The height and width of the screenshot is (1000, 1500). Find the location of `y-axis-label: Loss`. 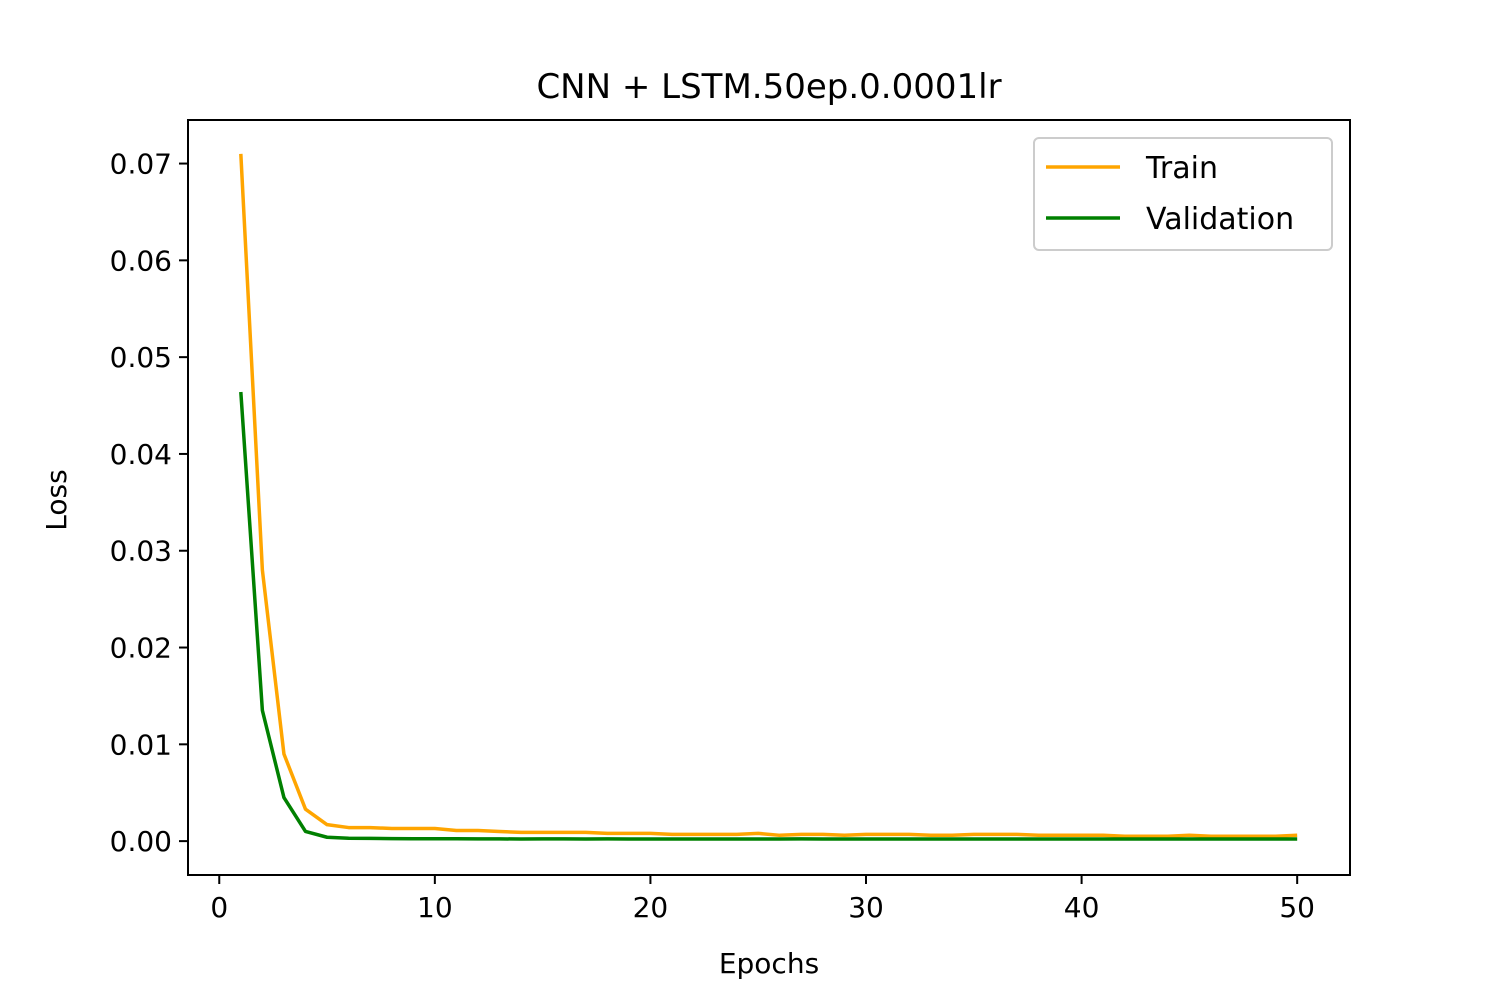

y-axis-label: Loss is located at coordinates (56, 499).